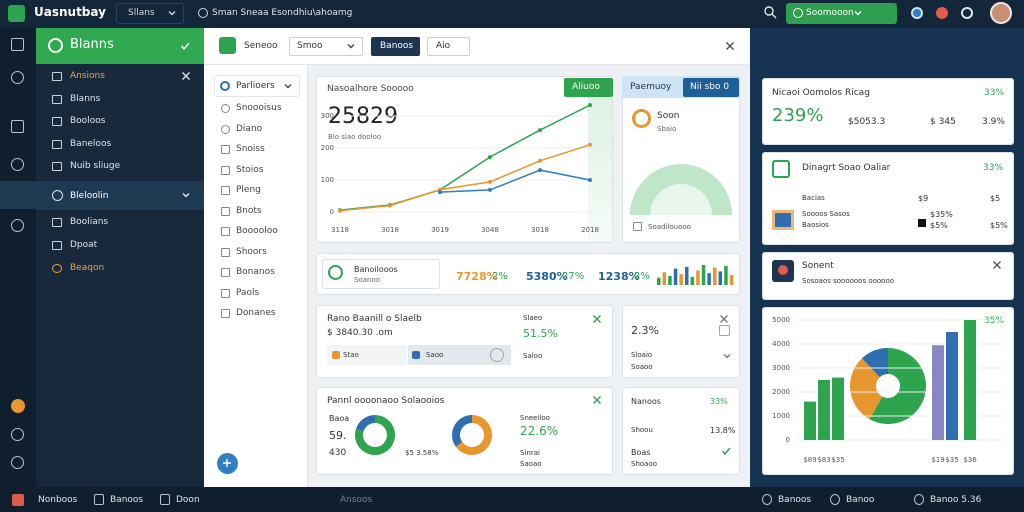  Describe the element at coordinates (993, 122) in the screenshot. I see `metric: 3.9%` at that location.